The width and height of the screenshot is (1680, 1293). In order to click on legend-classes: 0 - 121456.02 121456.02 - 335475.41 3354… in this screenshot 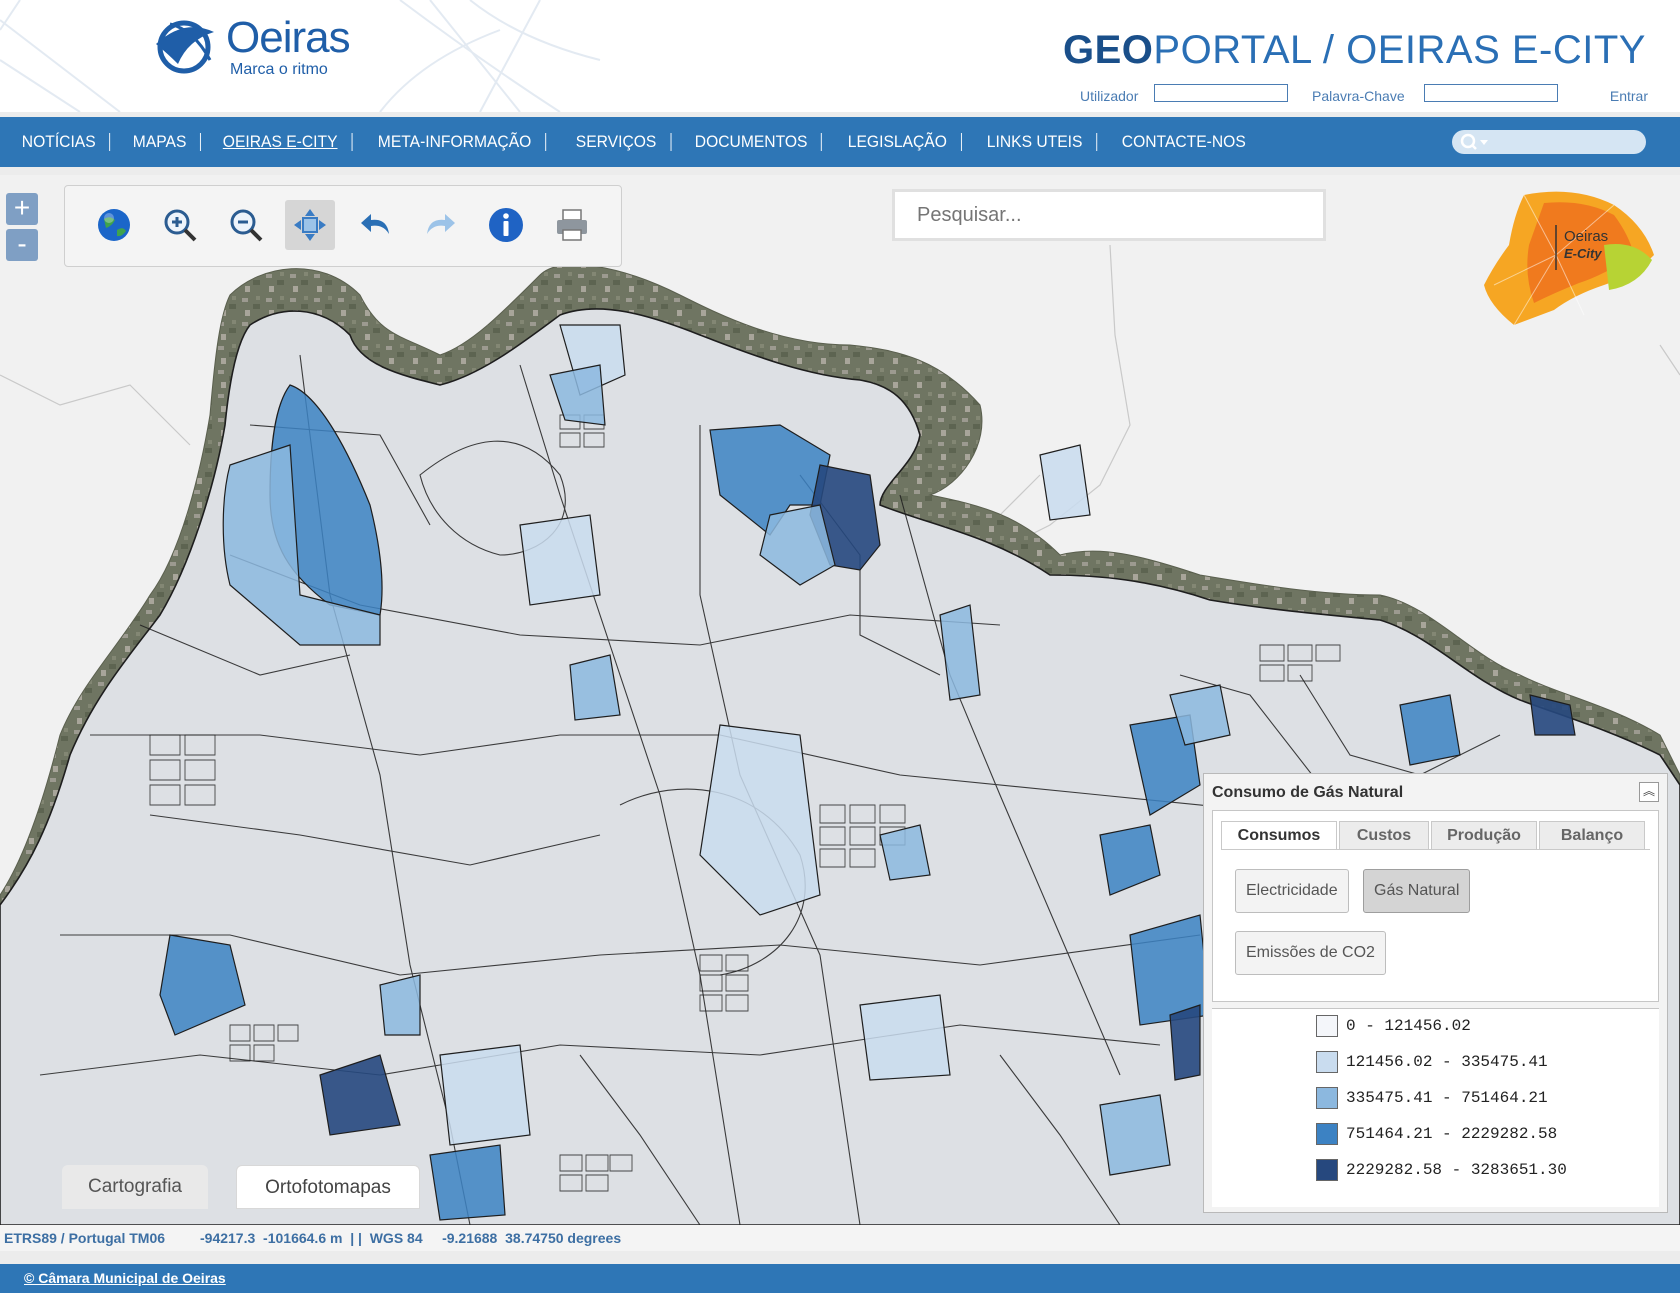, I will do `click(1435, 1107)`.